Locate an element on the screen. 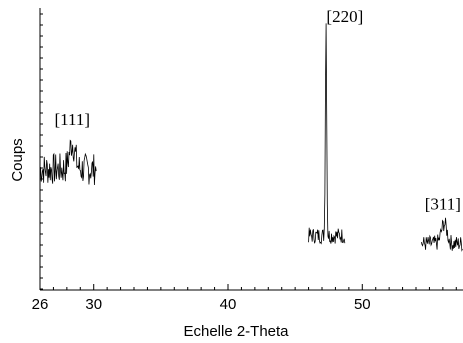 The image size is (463, 343). x-tick-label: 26 is located at coordinates (40, 304).